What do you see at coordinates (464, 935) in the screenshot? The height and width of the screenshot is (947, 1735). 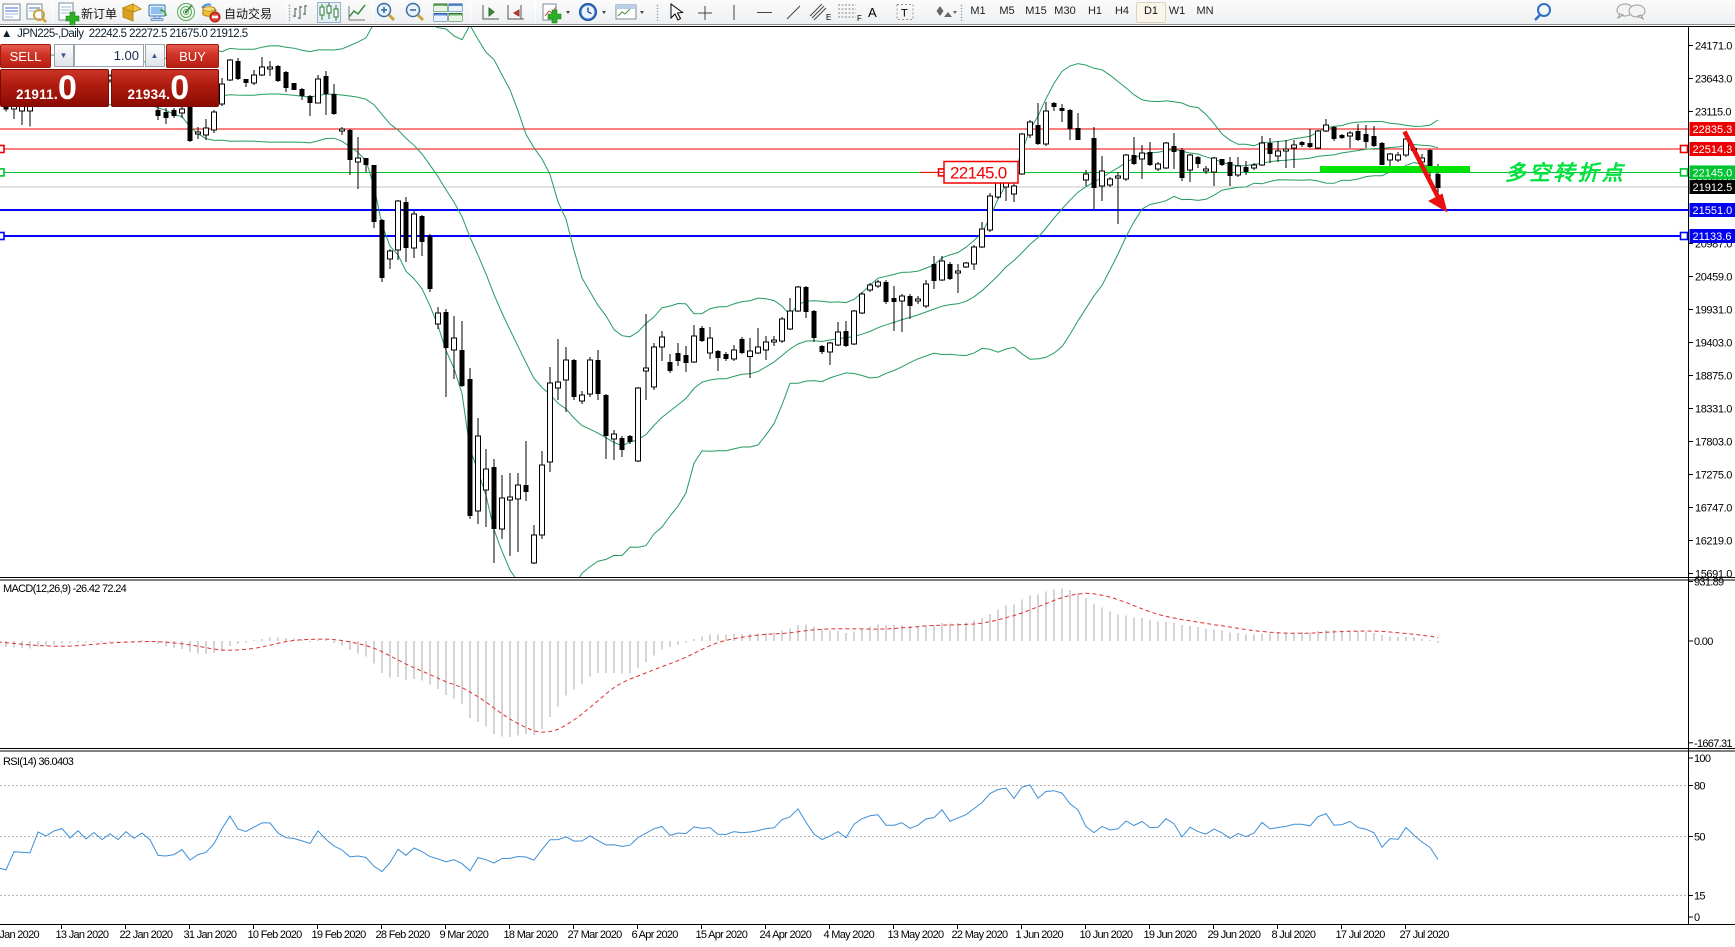 I see `svg-text: 9 Mar 2020` at bounding box center [464, 935].